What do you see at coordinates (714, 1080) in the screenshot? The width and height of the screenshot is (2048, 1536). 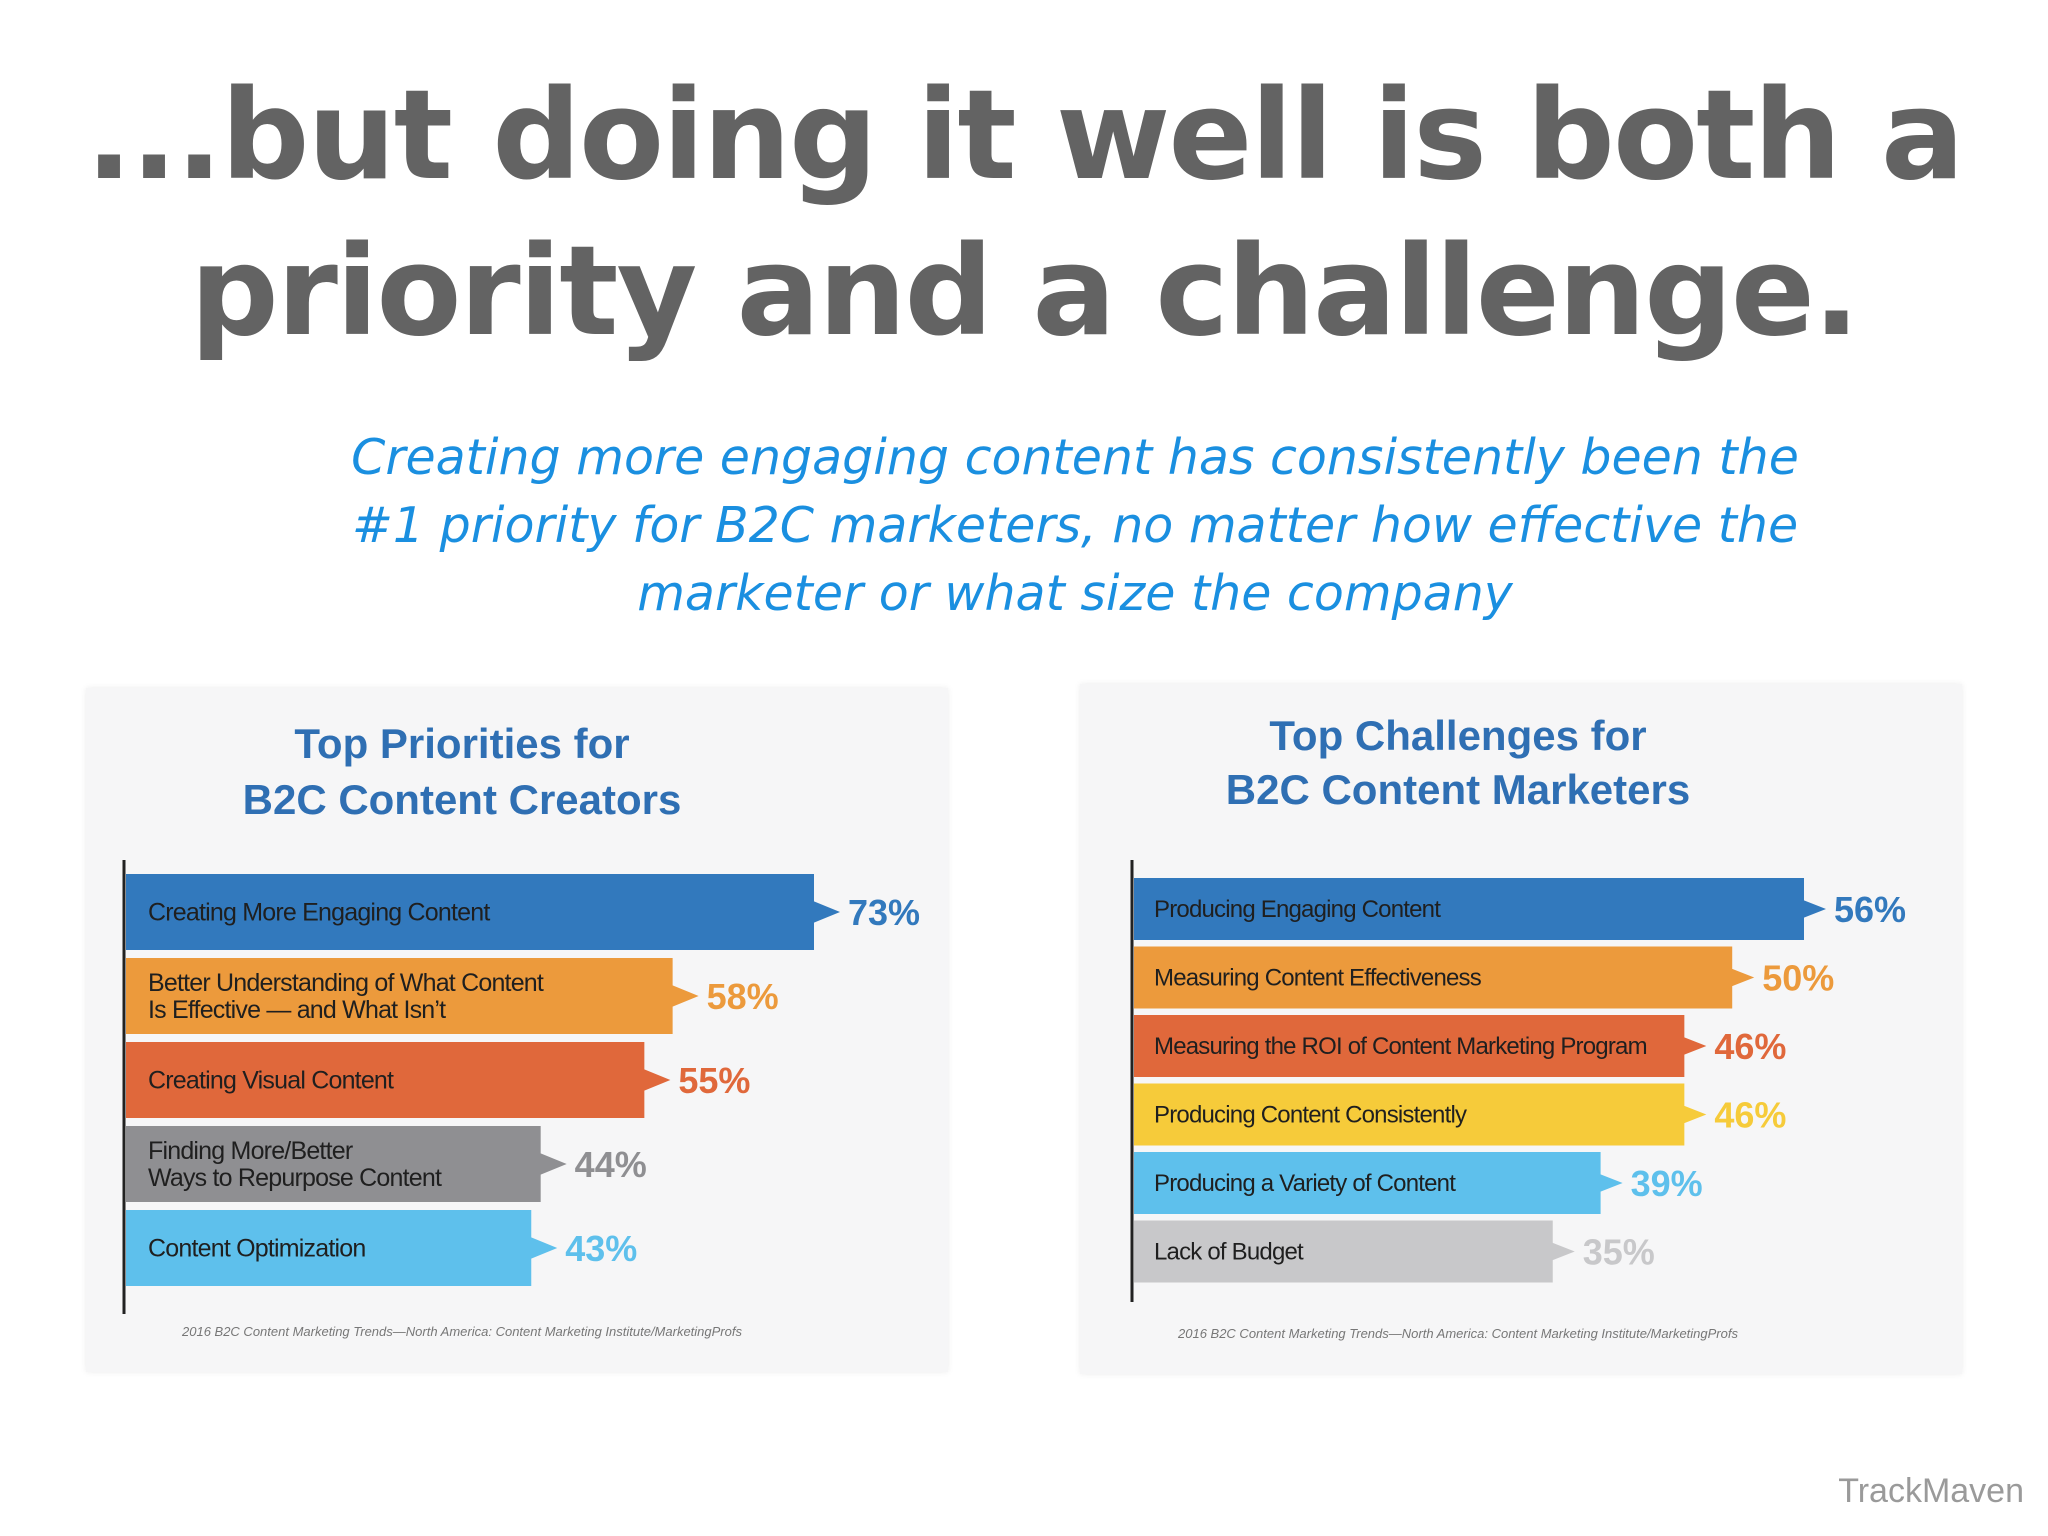 I see `bar-value-3: 55%` at bounding box center [714, 1080].